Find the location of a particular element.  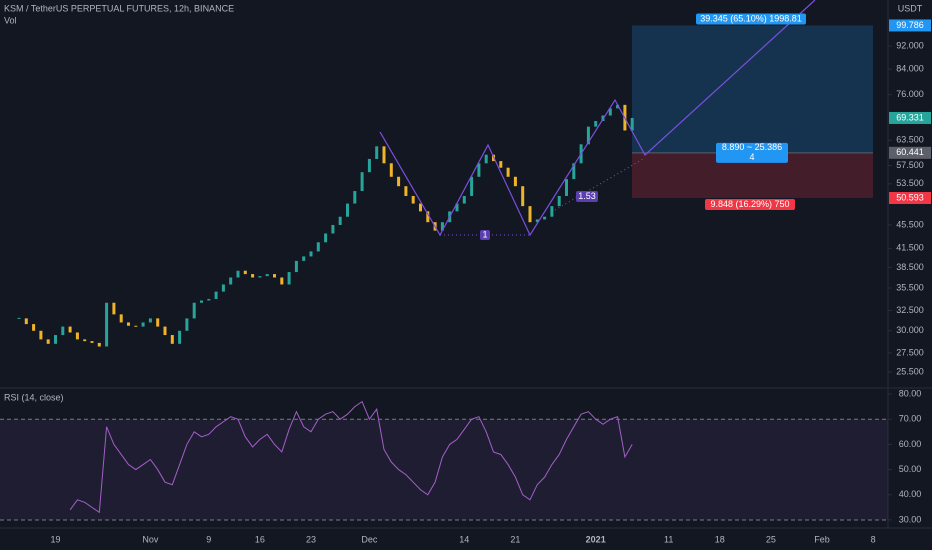

y-tick-label: 84.000 is located at coordinates (910, 69).